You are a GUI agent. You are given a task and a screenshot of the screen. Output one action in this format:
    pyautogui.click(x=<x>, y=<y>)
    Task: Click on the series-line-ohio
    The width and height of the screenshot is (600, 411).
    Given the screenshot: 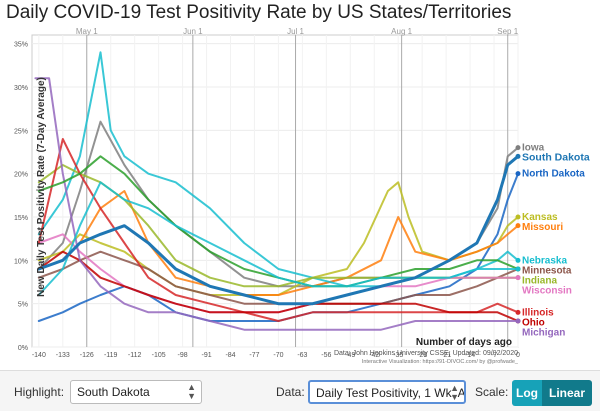 What is the action you would take?
    pyautogui.click(x=278, y=286)
    